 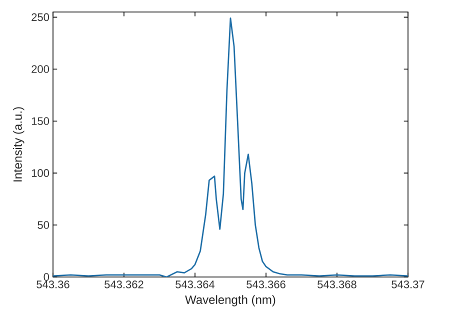 What do you see at coordinates (41, 17) in the screenshot?
I see `y-tick-label: 250` at bounding box center [41, 17].